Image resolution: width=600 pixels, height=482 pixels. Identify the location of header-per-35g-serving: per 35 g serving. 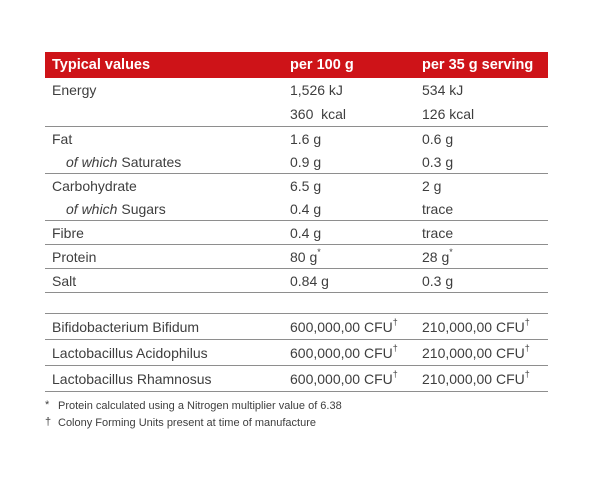
(478, 65).